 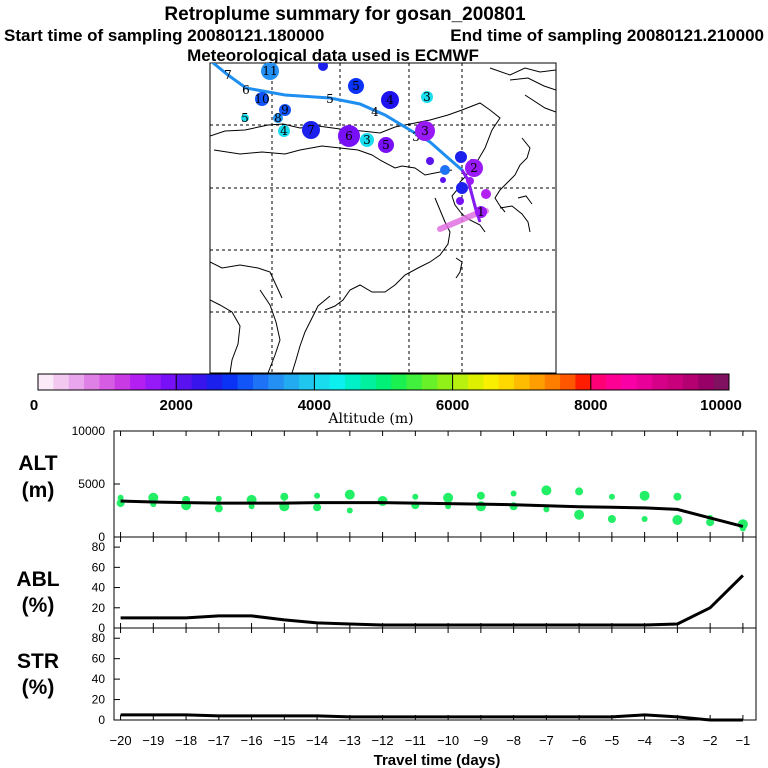 I want to click on colorbar-label: Altitude (m), so click(x=370, y=419).